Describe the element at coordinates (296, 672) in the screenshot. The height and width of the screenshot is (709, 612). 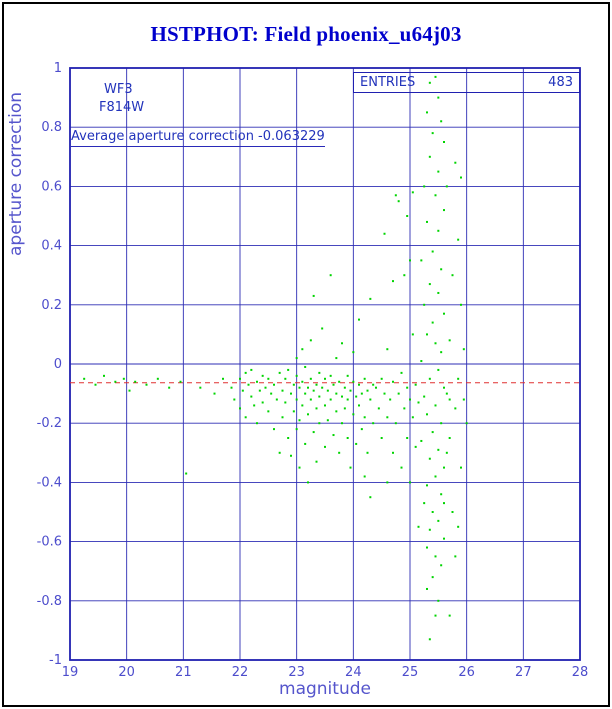
I see `x-tick-label: 23` at that location.